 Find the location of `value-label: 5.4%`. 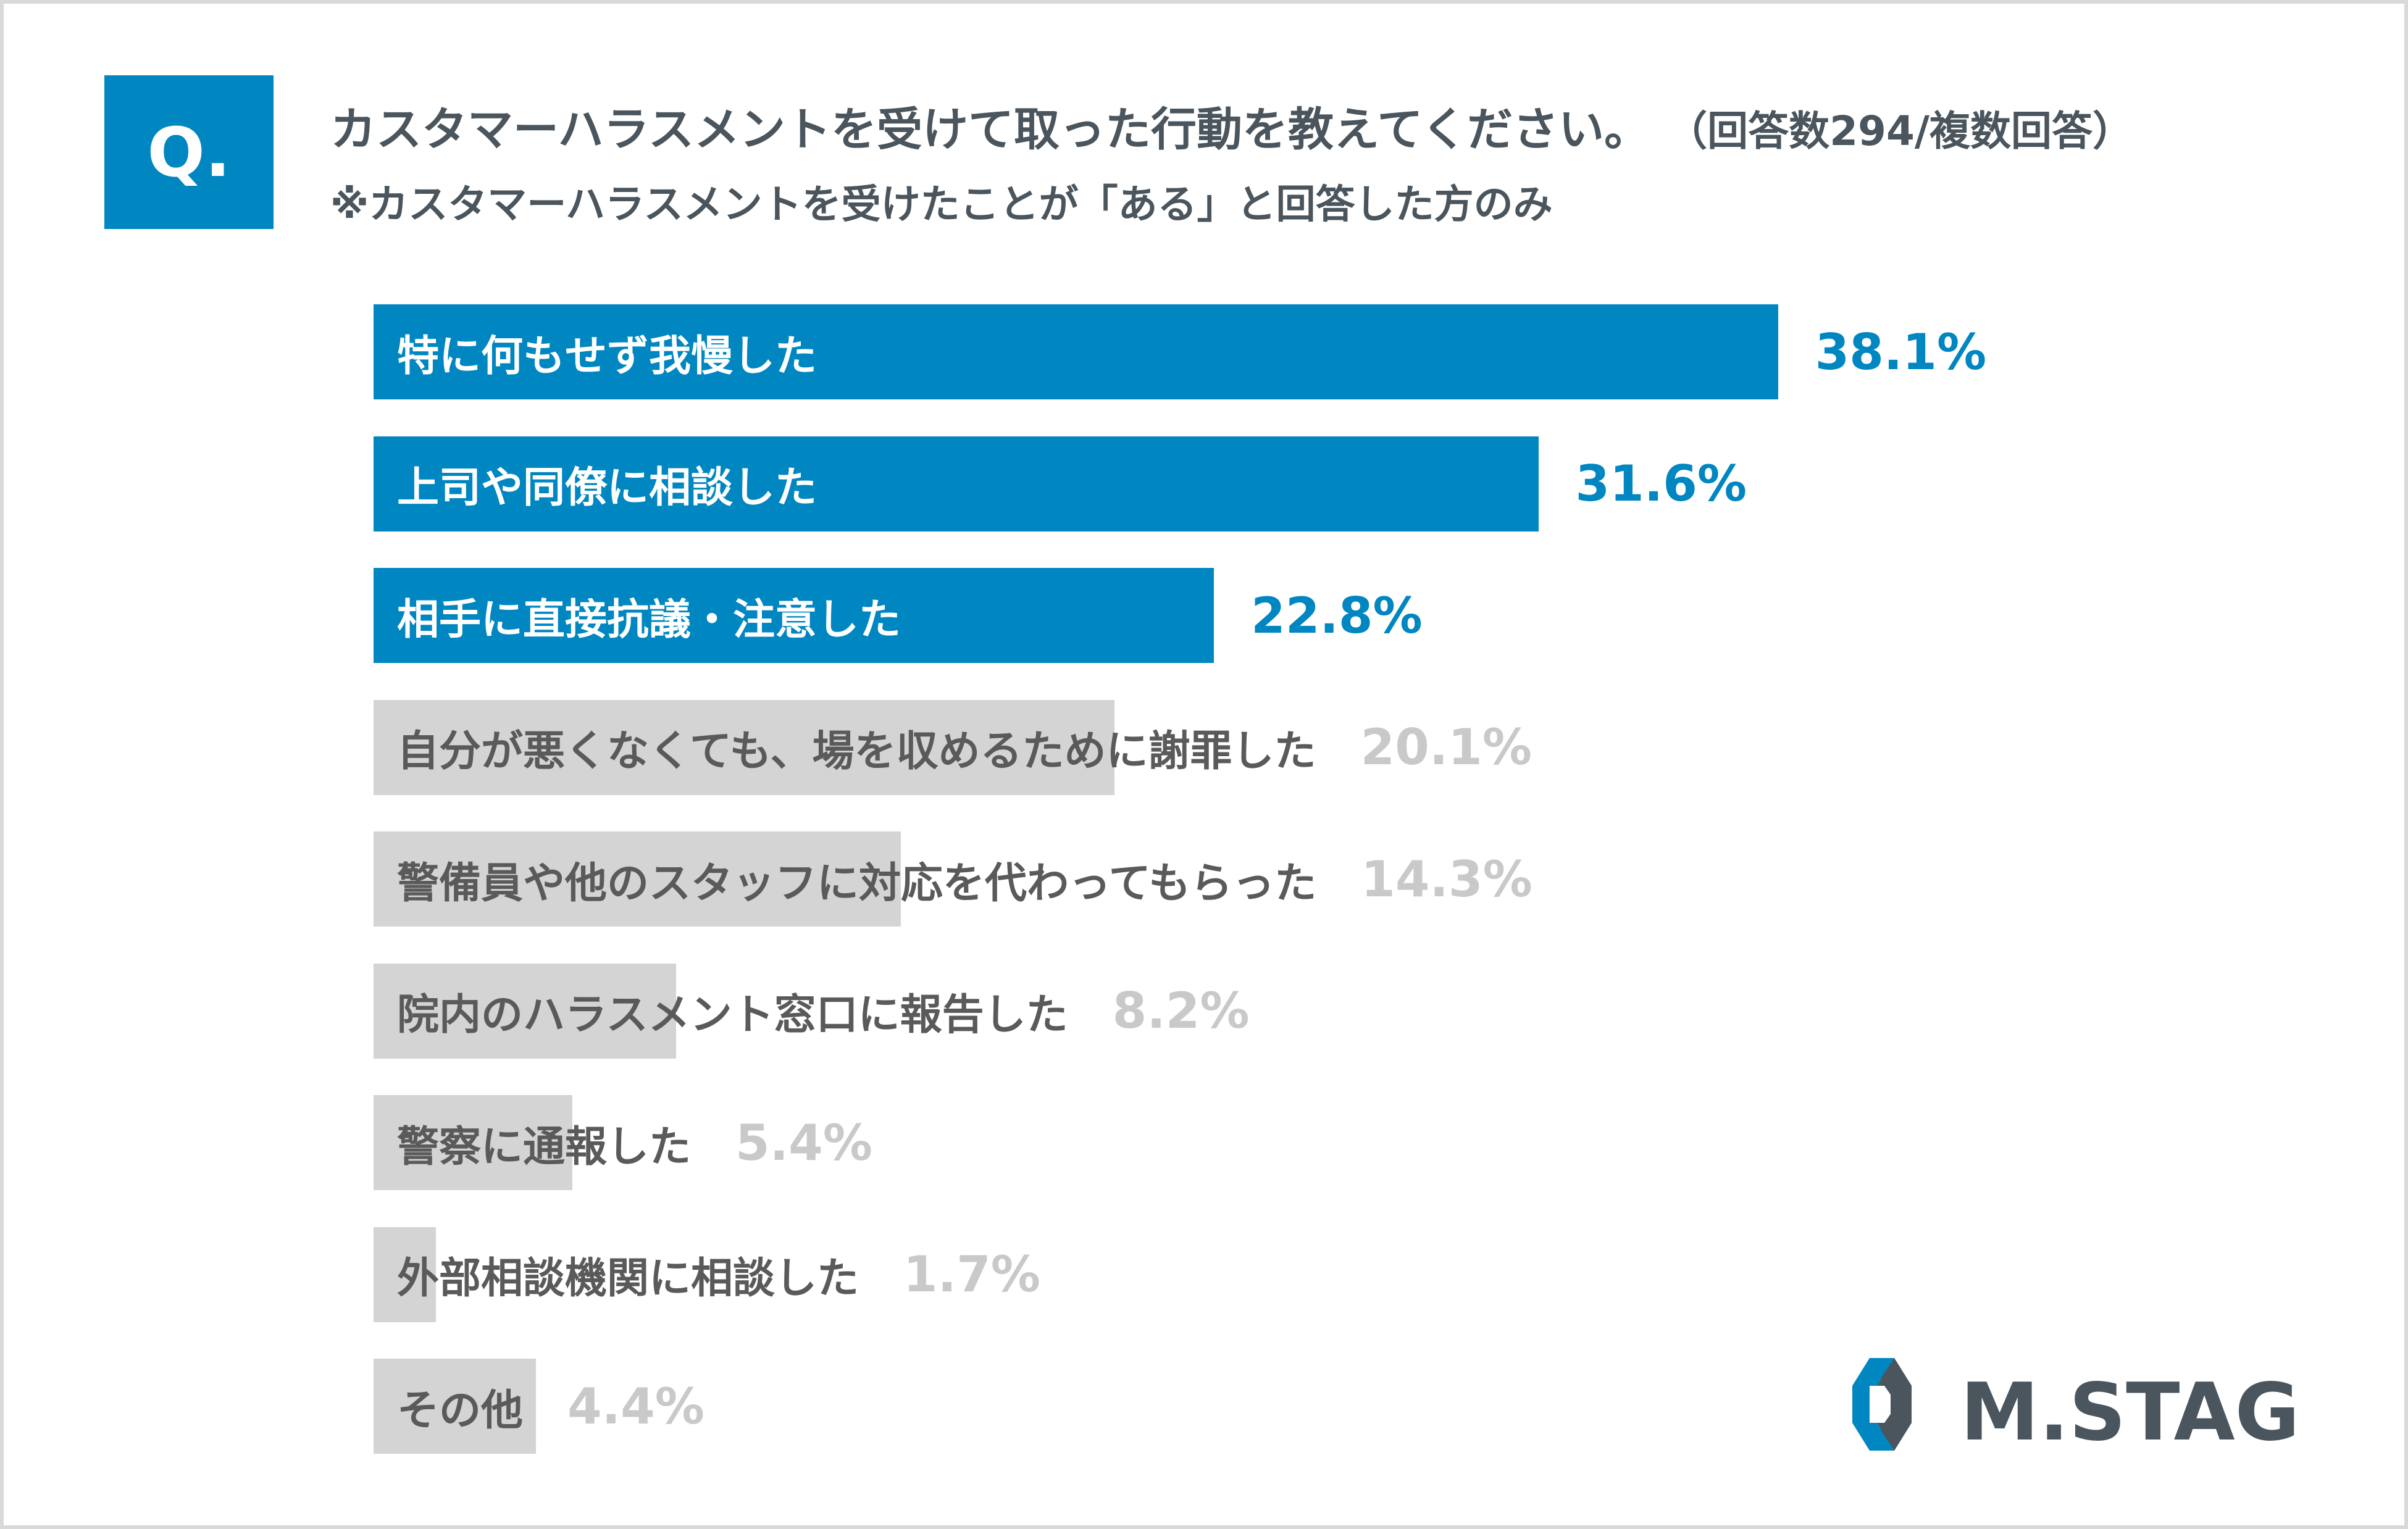

value-label: 5.4% is located at coordinates (803, 1143).